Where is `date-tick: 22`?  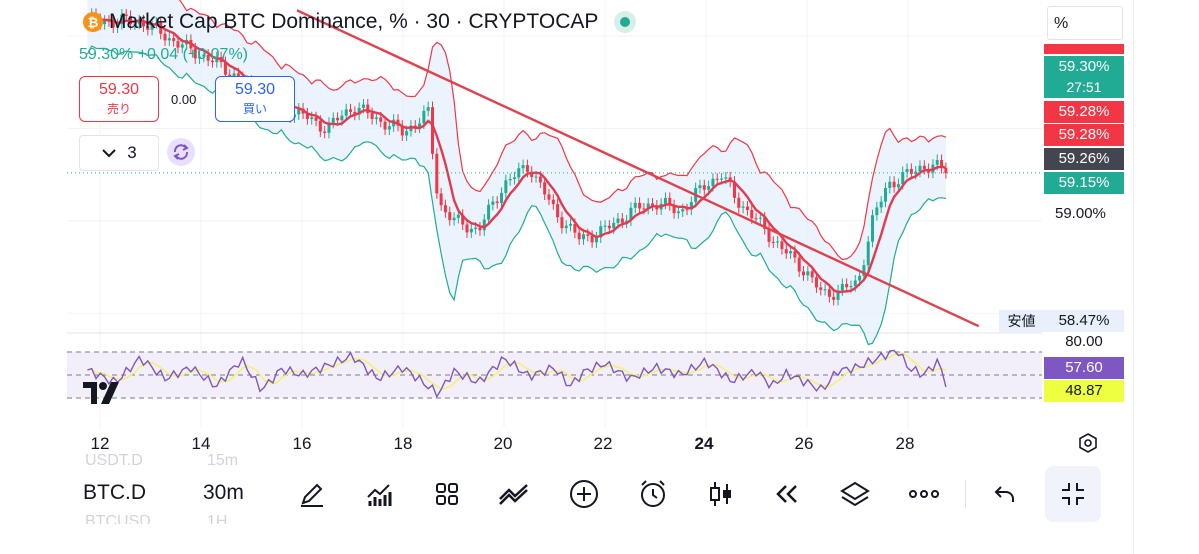
date-tick: 22 is located at coordinates (603, 443).